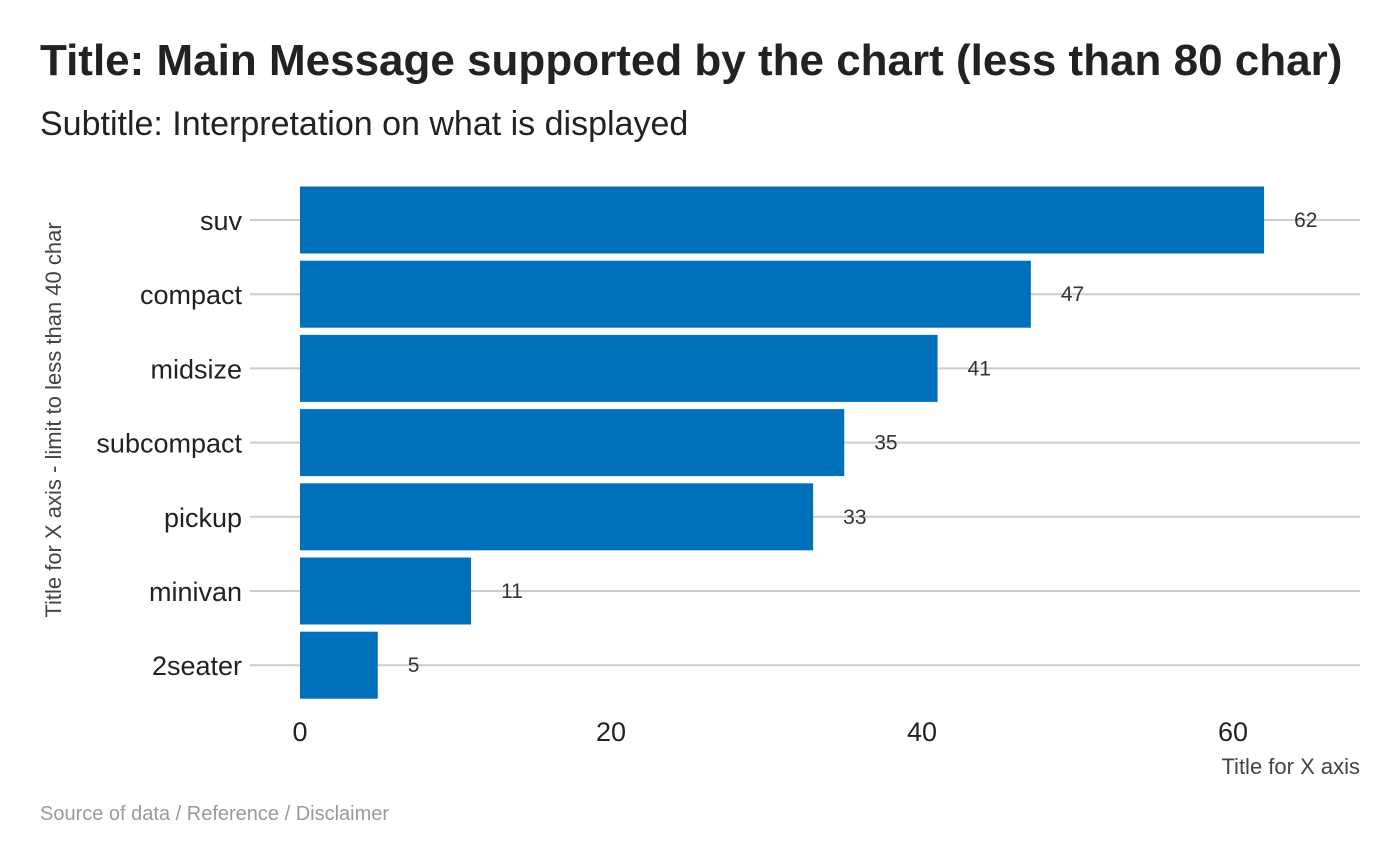 The image size is (1400, 865). I want to click on value-label-2seater: 5, so click(414, 665).